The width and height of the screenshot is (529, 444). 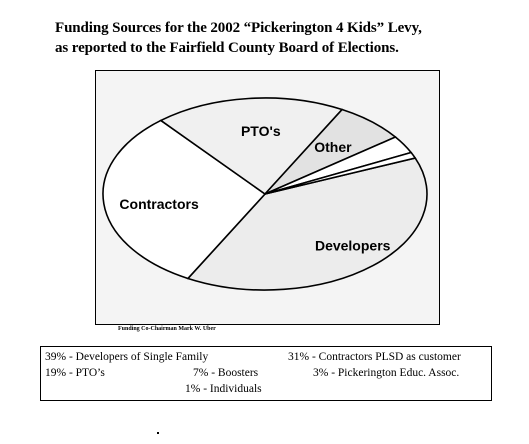 I want to click on pie-label-contractors: Contractors, so click(x=159, y=204).